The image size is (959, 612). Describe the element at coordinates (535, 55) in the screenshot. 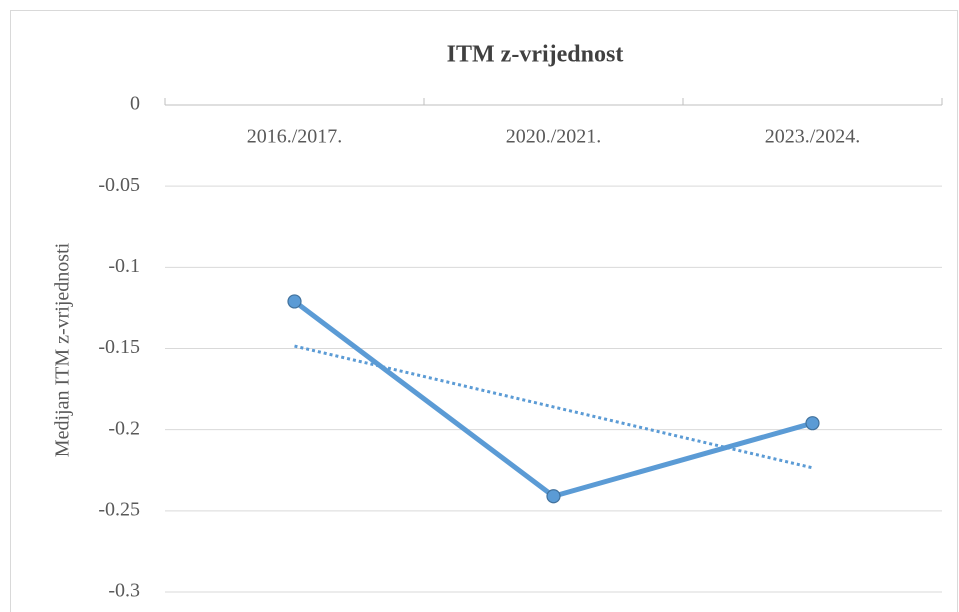

I see `chart-title: ITM z-vrijednost` at that location.